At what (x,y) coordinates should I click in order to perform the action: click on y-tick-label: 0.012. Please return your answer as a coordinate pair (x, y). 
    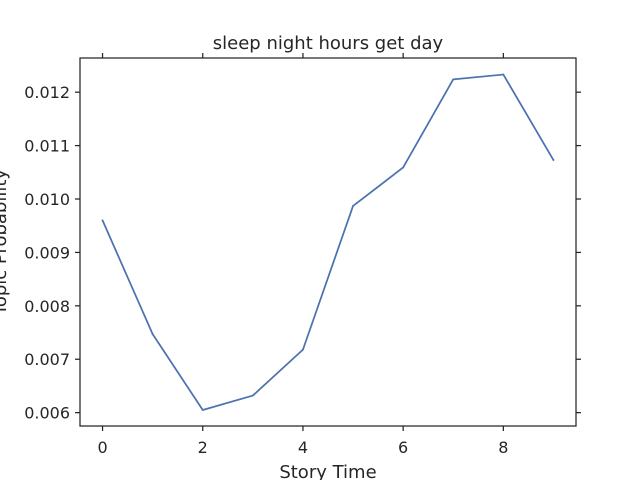
    Looking at the image, I should click on (47, 92).